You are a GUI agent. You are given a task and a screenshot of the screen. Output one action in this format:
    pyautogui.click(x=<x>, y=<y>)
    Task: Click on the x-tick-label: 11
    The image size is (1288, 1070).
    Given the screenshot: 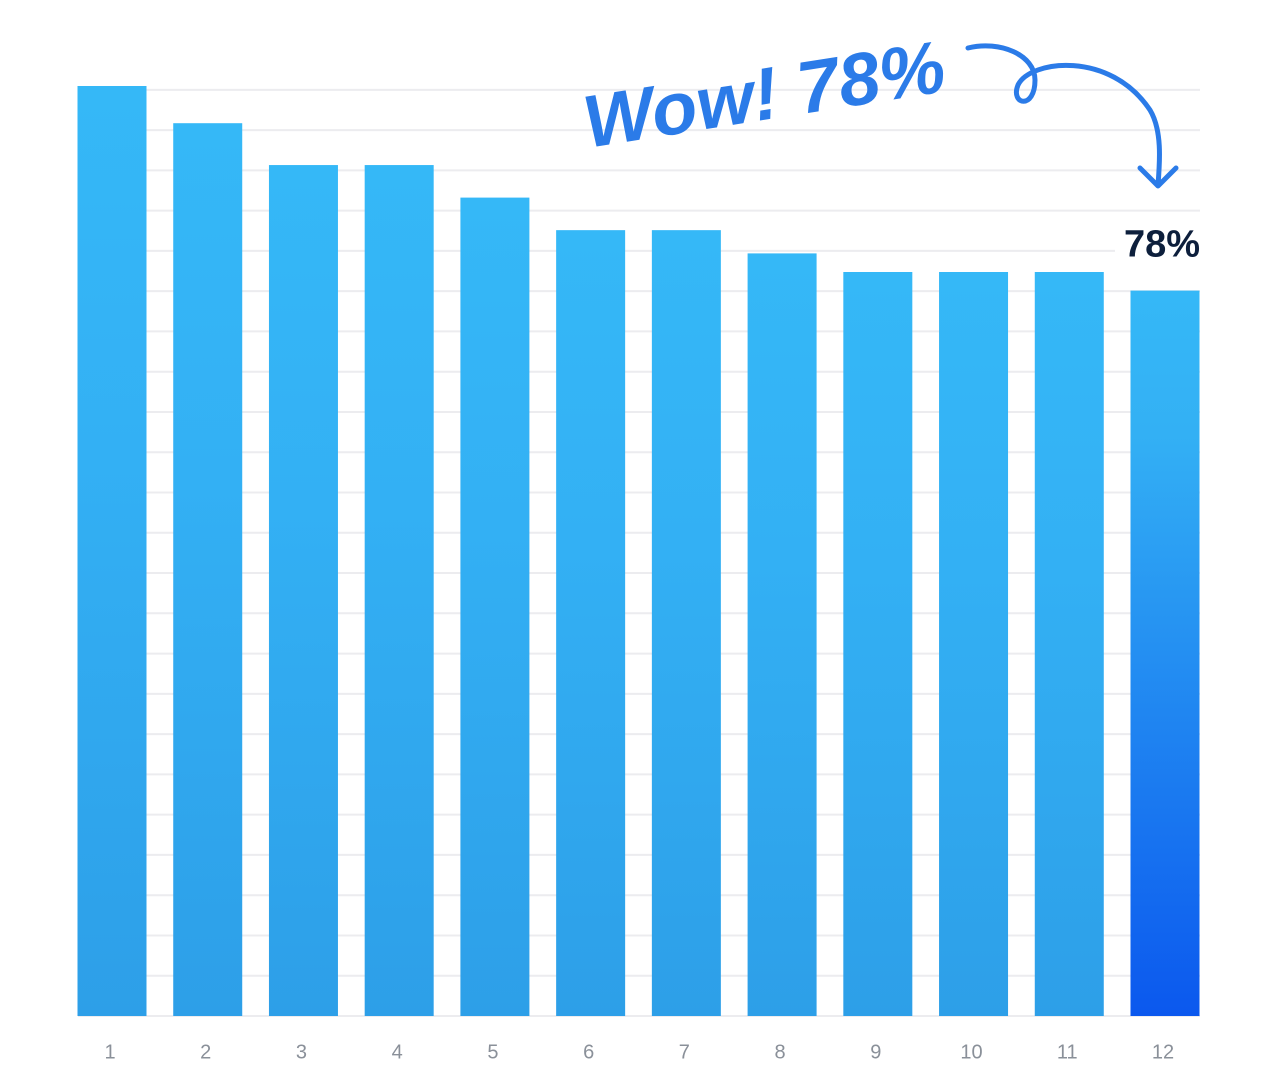 What is the action you would take?
    pyautogui.click(x=1067, y=1052)
    